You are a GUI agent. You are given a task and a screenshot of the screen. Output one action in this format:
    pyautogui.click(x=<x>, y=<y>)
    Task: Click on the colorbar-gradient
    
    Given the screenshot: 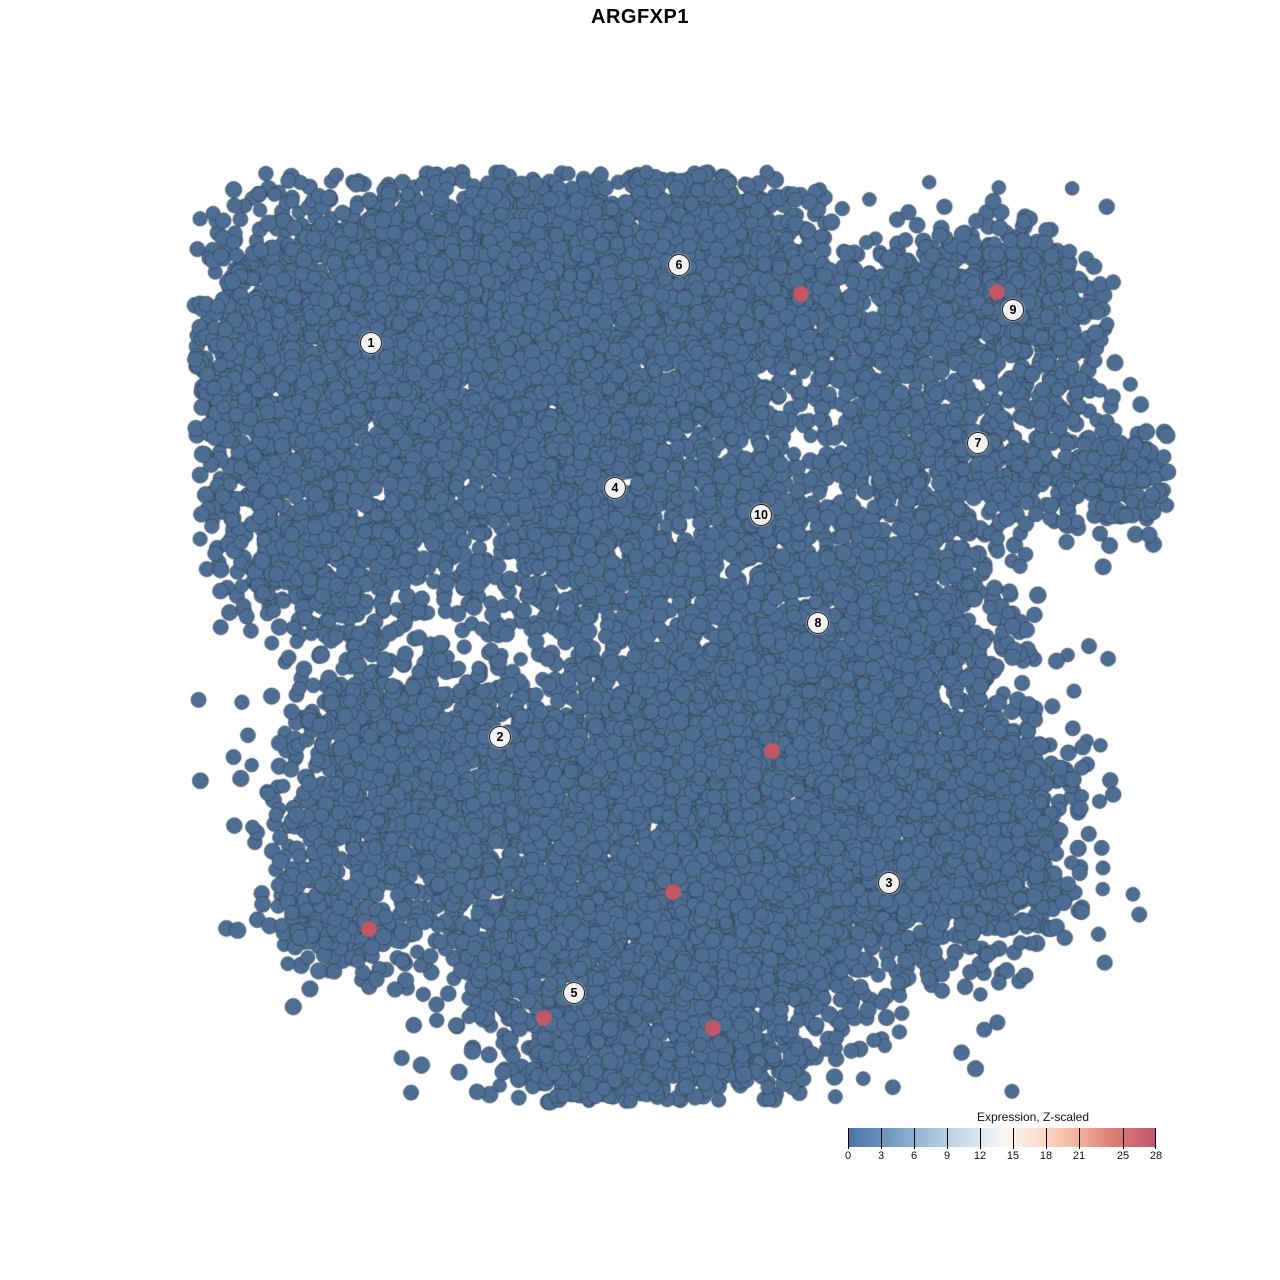 What is the action you would take?
    pyautogui.click(x=1002, y=1138)
    